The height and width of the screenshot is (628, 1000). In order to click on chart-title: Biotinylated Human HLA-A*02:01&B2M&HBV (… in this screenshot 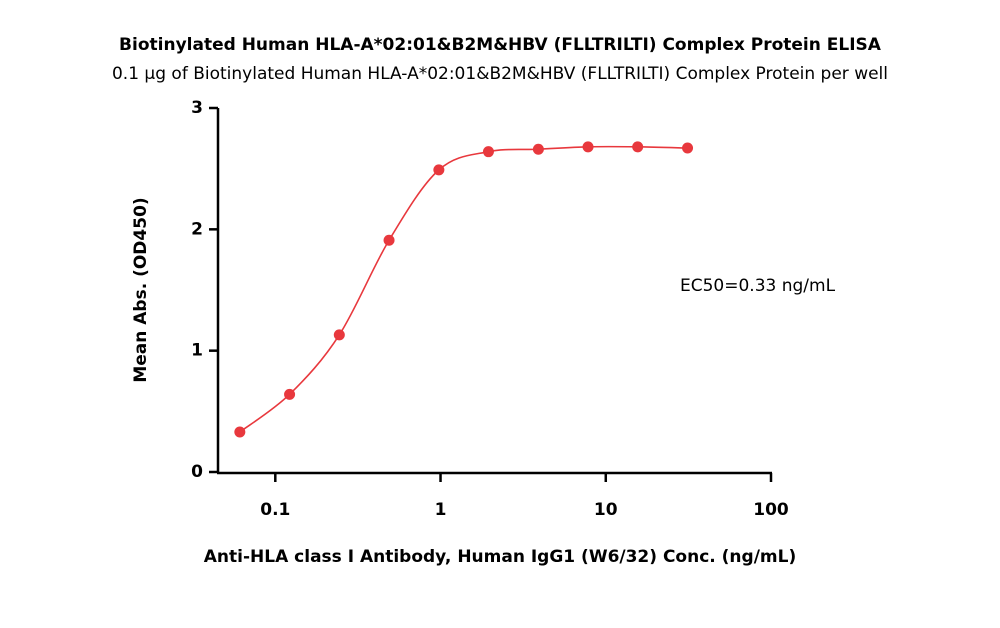, I will do `click(500, 45)`.